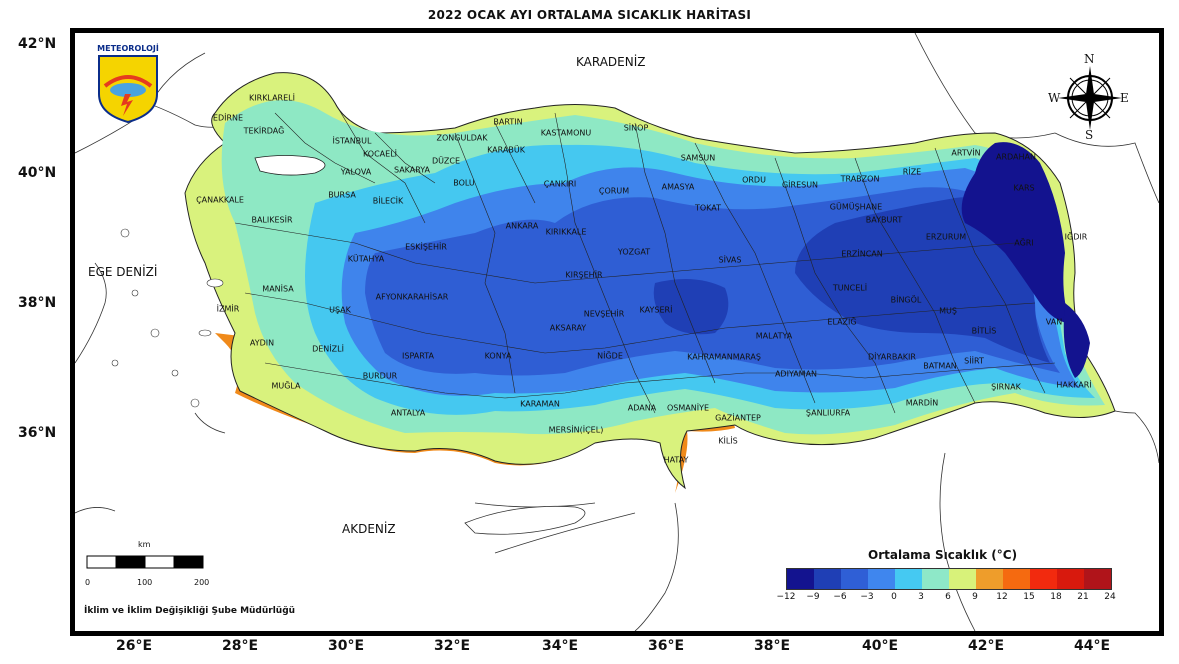  What do you see at coordinates (774, 336) in the screenshot?
I see `province-label: MALATYA` at bounding box center [774, 336].